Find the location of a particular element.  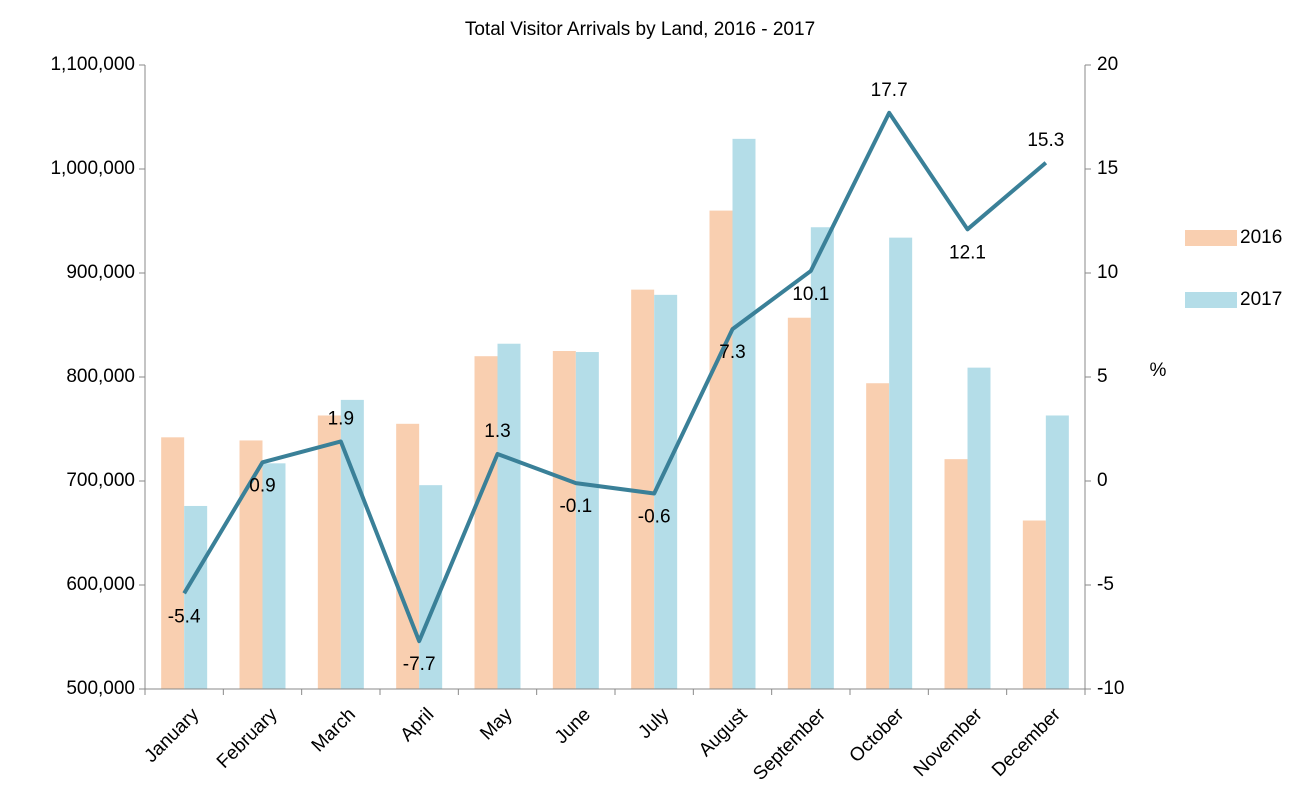

y2-tick-label: 5 is located at coordinates (1102, 376).